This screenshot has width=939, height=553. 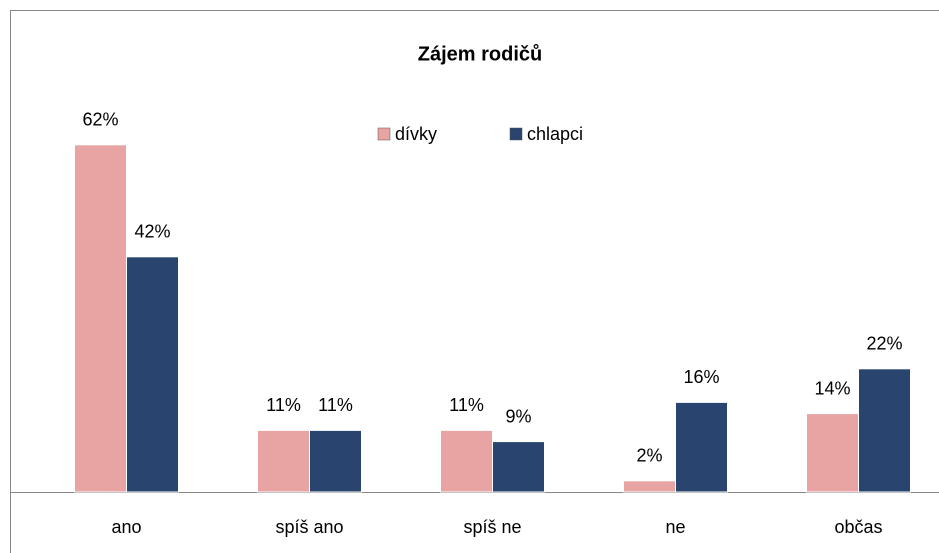 I want to click on data-label: 9%, so click(x=518, y=416).